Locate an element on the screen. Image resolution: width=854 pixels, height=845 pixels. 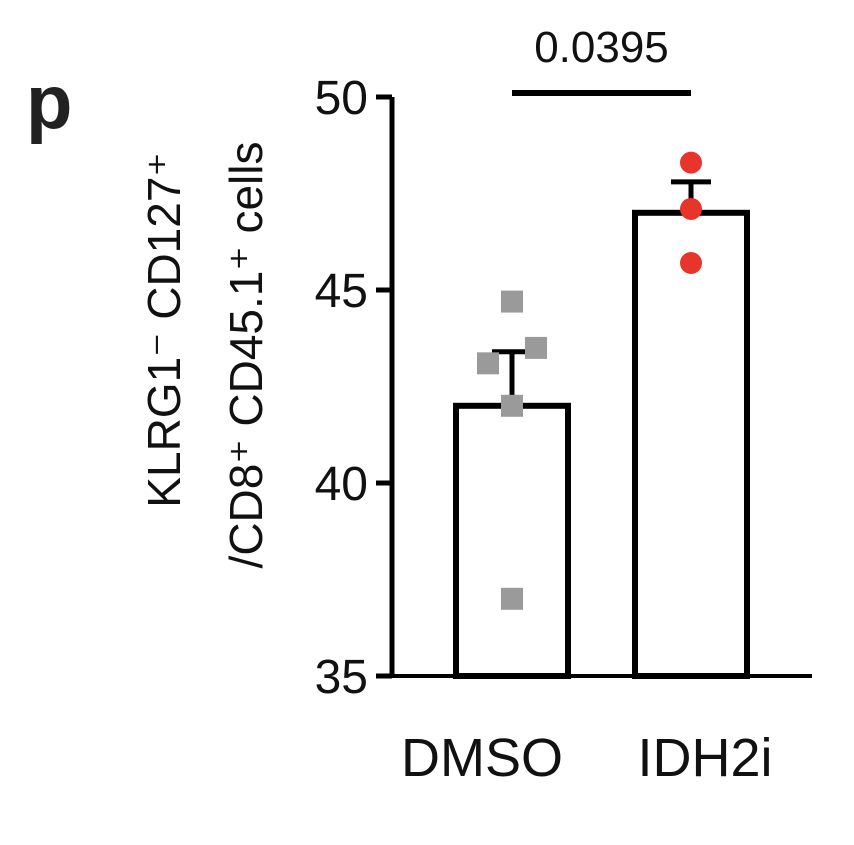
y-axis-label: KLRG1⁻ CD127⁺ /CD8⁺ CD45.1⁺ cells is located at coordinates (205, 355).